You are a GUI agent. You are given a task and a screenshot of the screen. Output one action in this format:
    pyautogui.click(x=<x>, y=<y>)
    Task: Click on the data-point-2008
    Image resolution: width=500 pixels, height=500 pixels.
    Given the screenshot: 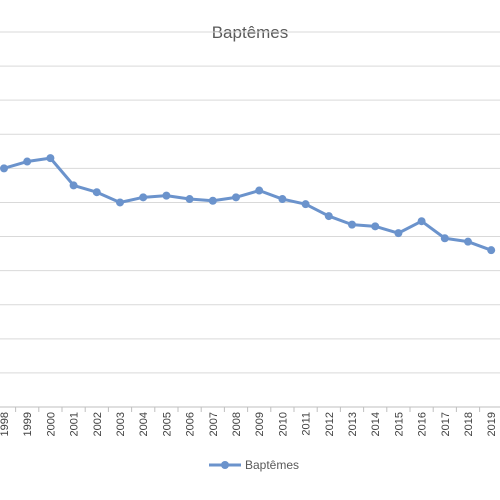 What is the action you would take?
    pyautogui.click(x=236, y=197)
    